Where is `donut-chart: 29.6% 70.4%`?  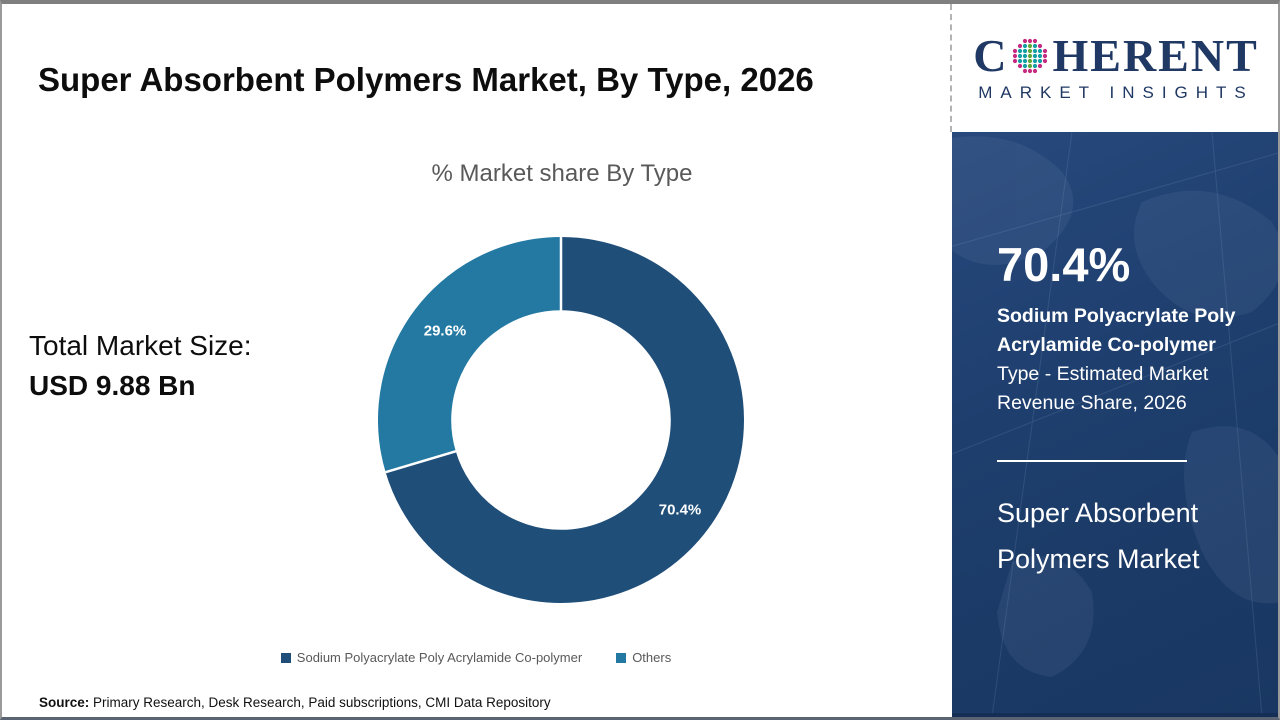
donut-chart: 29.6% 70.4% is located at coordinates (561, 420).